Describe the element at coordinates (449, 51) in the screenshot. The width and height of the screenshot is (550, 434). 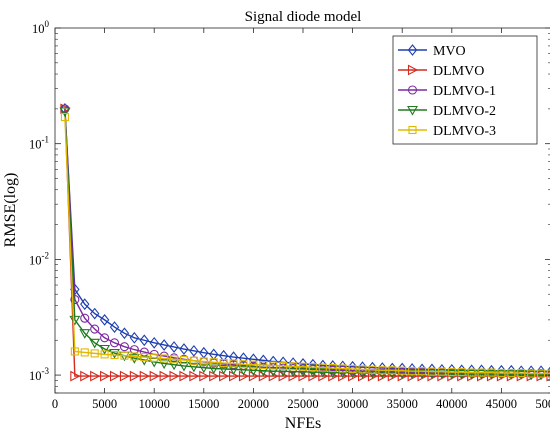
I see `legend-label: MVO` at that location.